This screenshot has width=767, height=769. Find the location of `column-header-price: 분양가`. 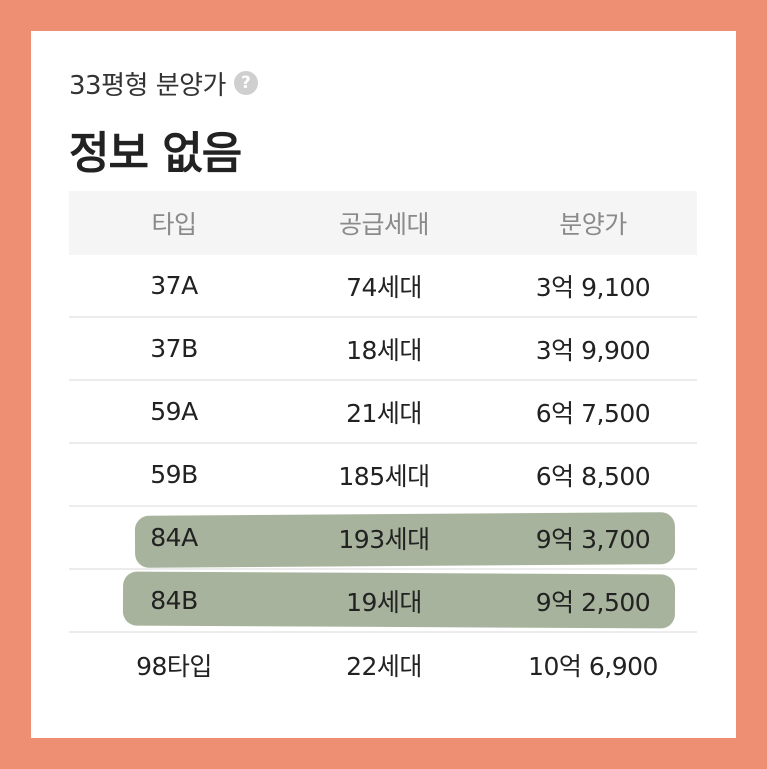

column-header-price: 분양가 is located at coordinates (593, 224).